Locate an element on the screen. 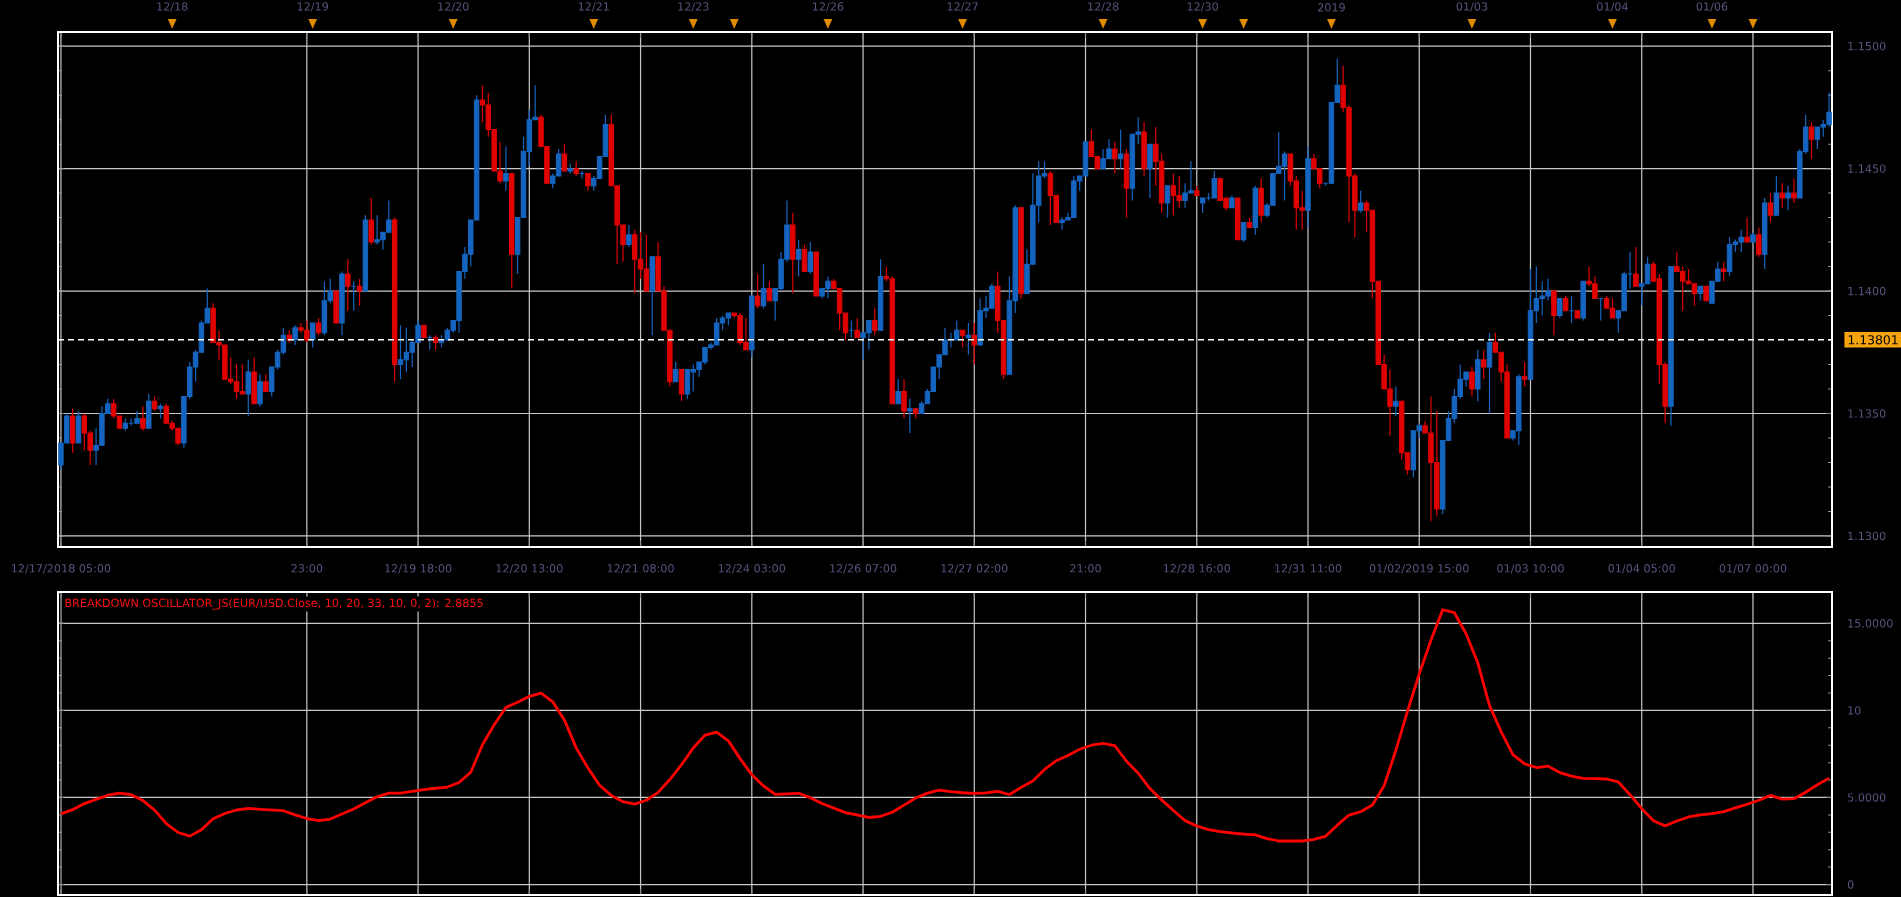 This screenshot has height=897, width=1901. text: 12/21 is located at coordinates (593, 7).